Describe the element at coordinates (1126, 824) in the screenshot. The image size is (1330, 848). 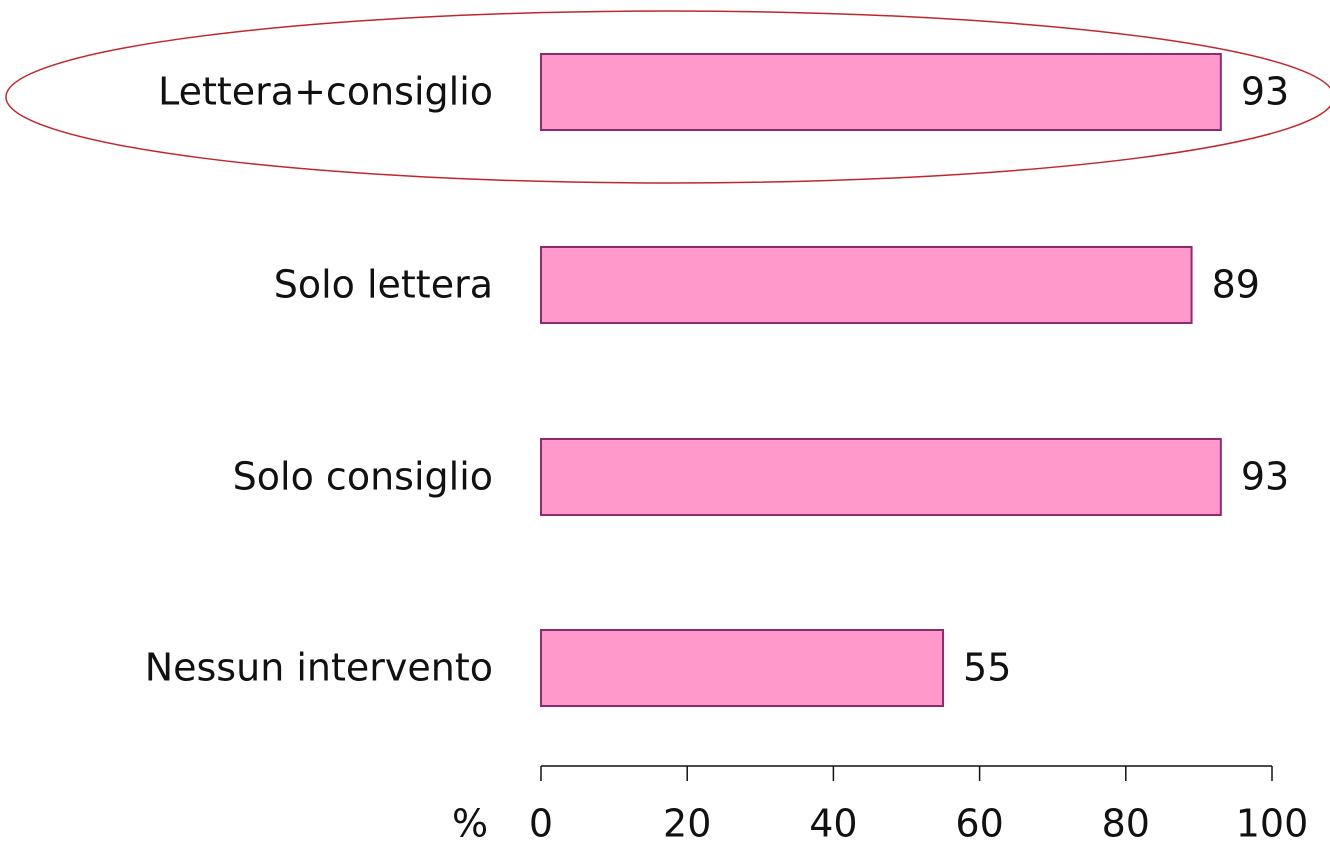
I see `x-tick-label: 80` at that location.